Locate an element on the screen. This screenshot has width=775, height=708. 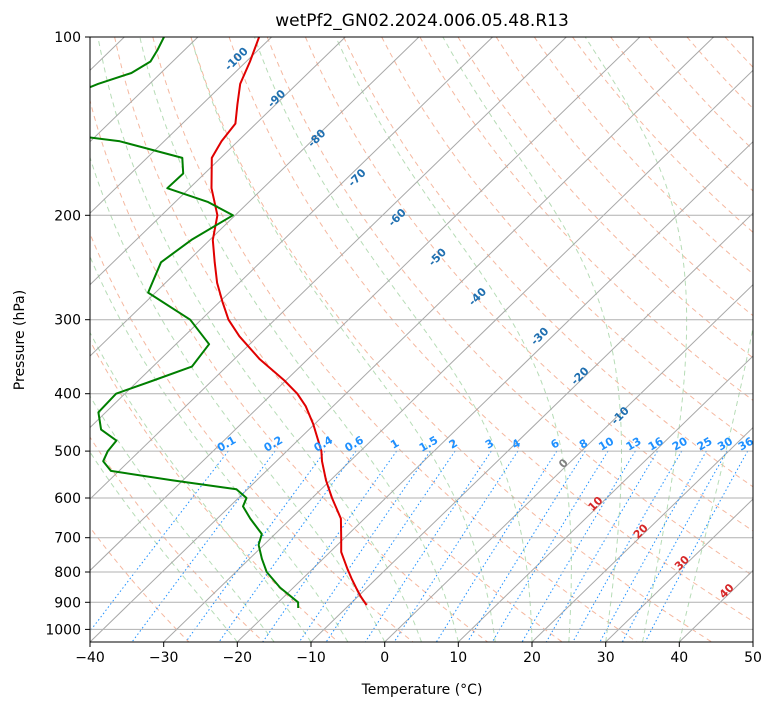
y-tick-label: 300 is located at coordinates (67, 321).